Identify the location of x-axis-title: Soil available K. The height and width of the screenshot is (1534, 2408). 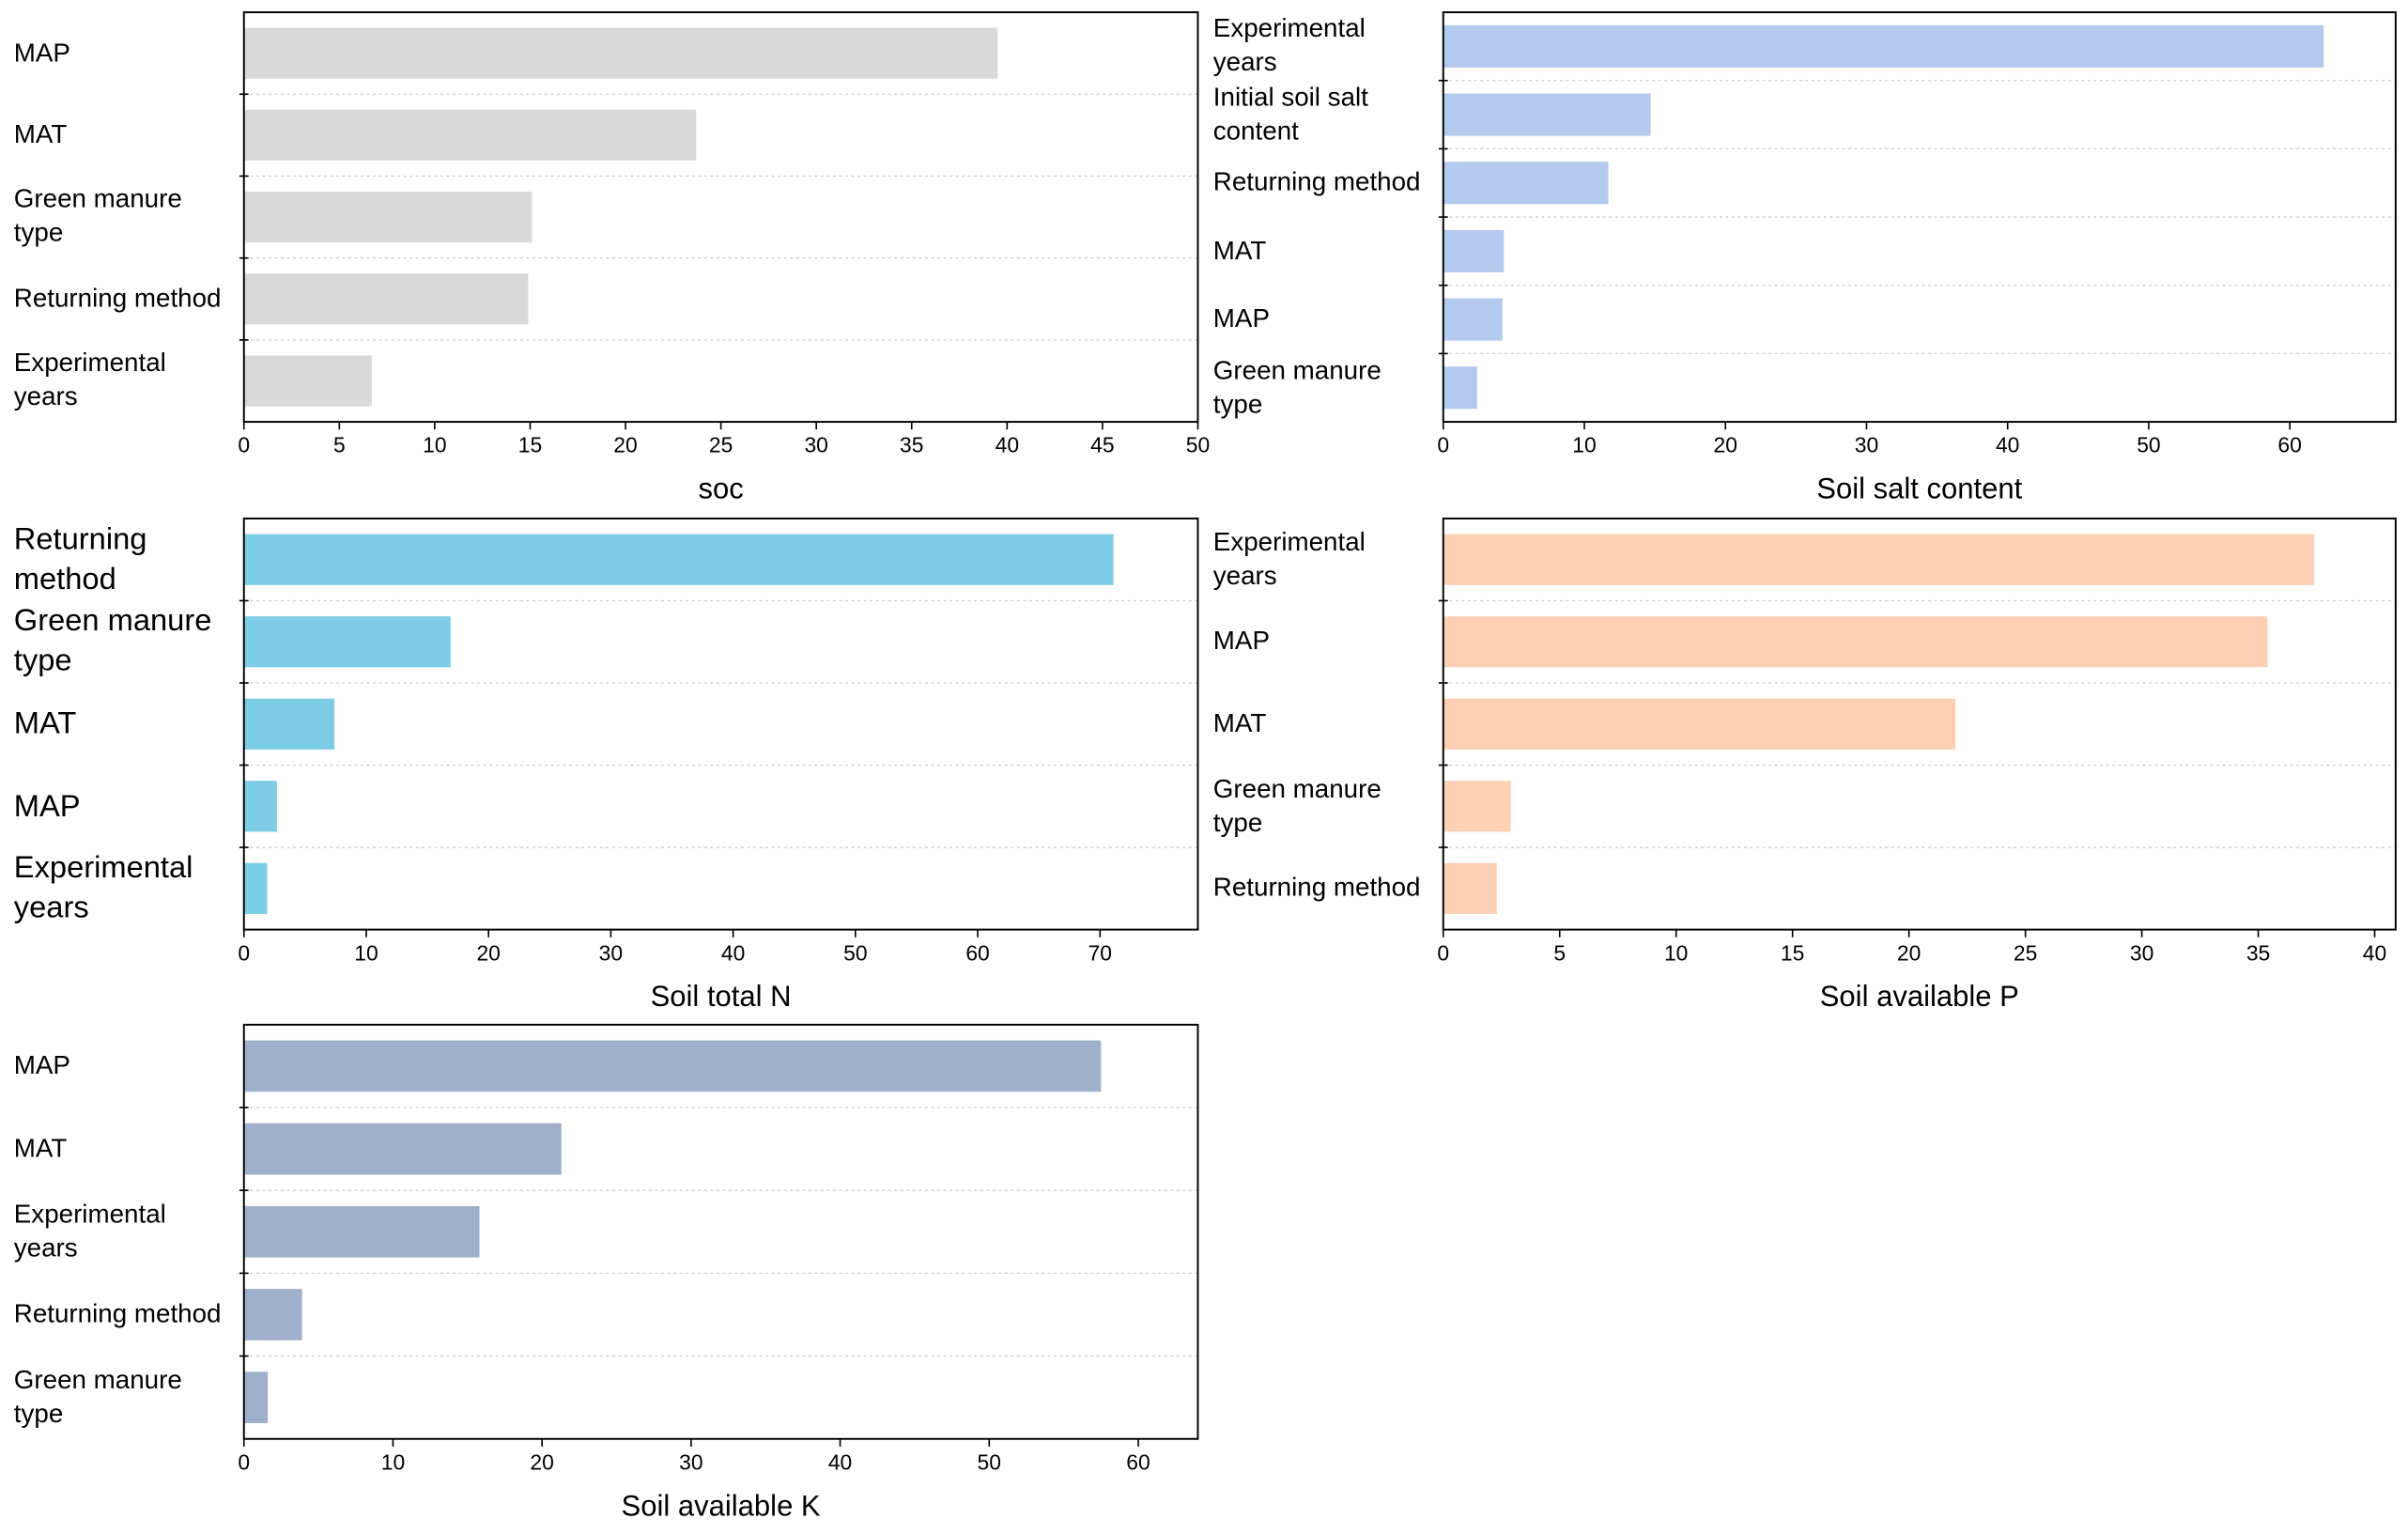
(721, 1505).